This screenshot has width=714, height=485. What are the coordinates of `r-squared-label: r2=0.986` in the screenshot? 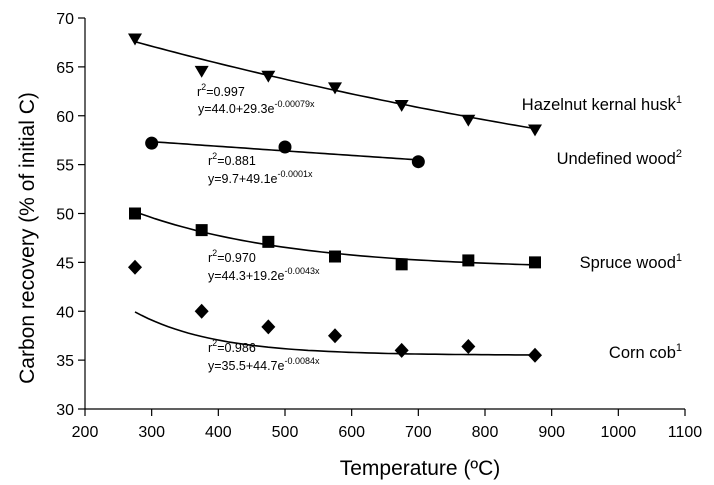 It's located at (232, 346).